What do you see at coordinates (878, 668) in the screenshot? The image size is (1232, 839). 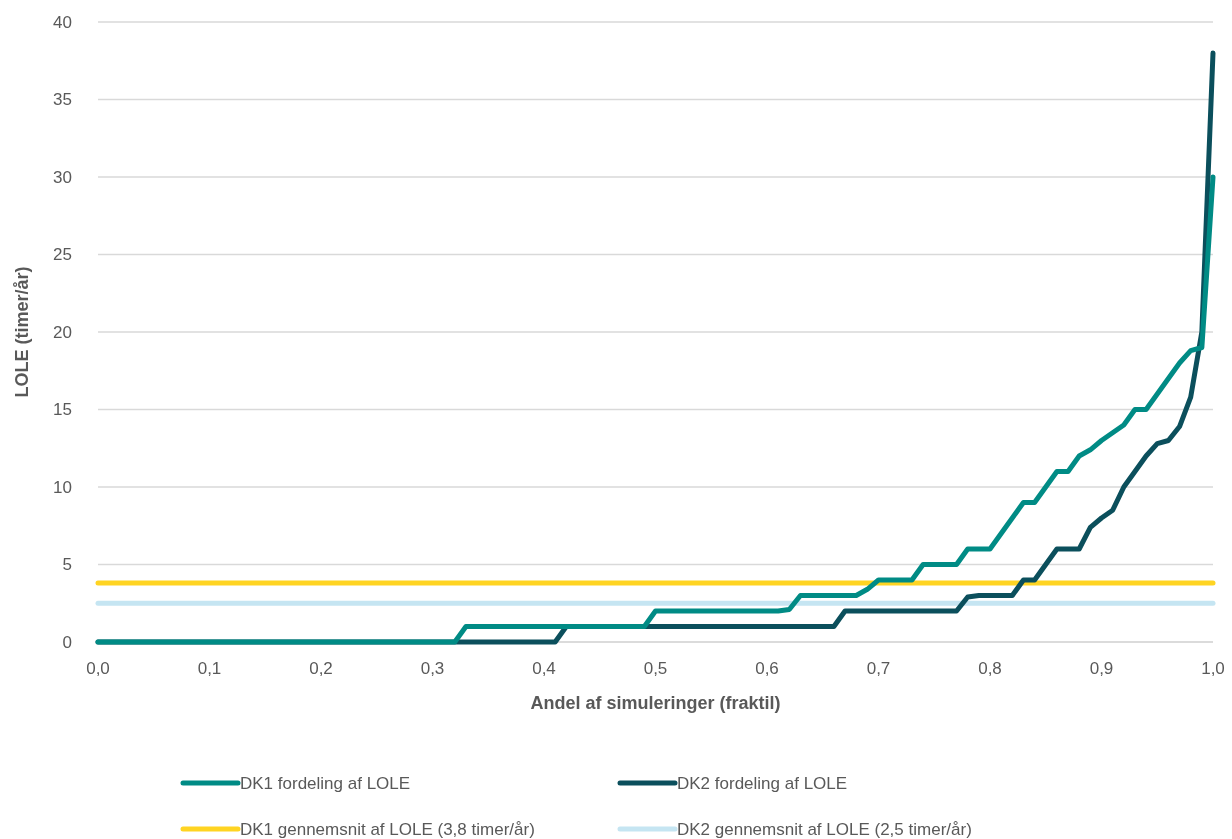 I see `x-tick-label: 0,7` at bounding box center [878, 668].